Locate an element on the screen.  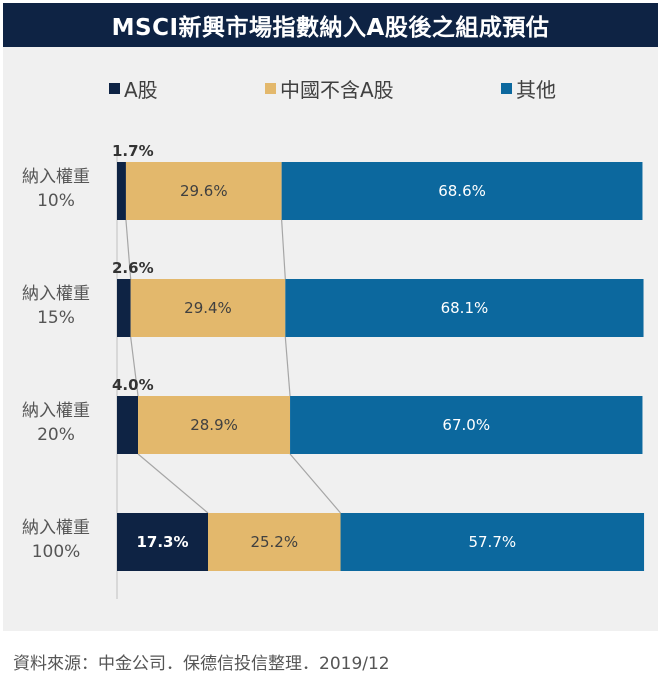
category-label-20-line2: 20% is located at coordinates (56, 435).